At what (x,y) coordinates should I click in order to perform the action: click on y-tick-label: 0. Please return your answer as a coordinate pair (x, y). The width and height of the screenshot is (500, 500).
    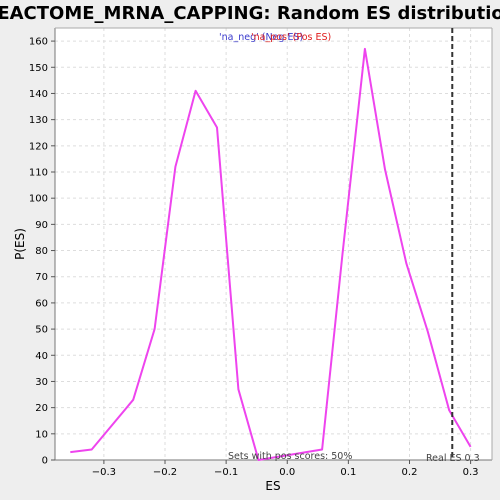
    Looking at the image, I should click on (45, 461).